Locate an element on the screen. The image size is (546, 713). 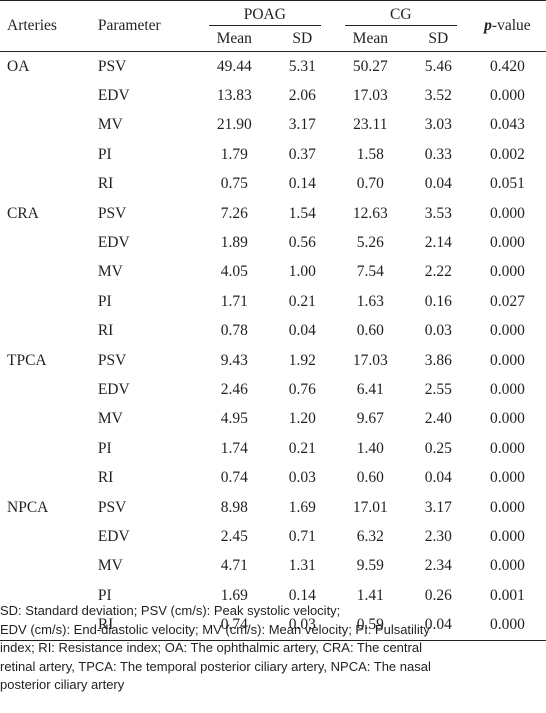
cell-cg-mean: 17.03 is located at coordinates (370, 360).